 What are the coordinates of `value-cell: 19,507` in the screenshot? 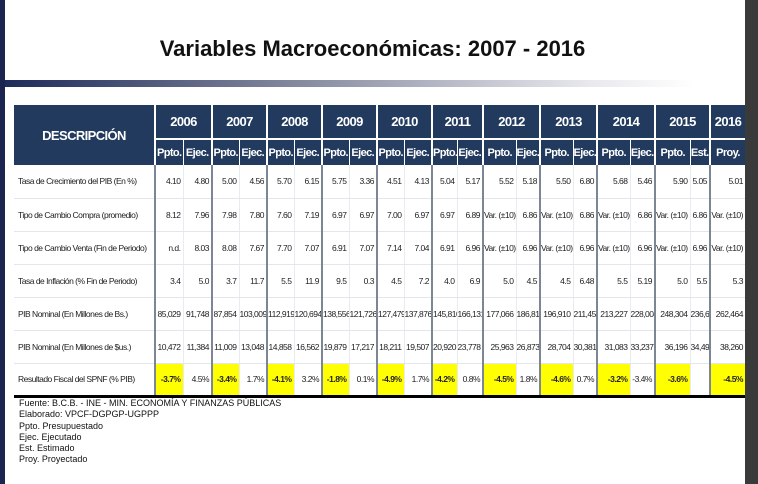 It's located at (417, 347).